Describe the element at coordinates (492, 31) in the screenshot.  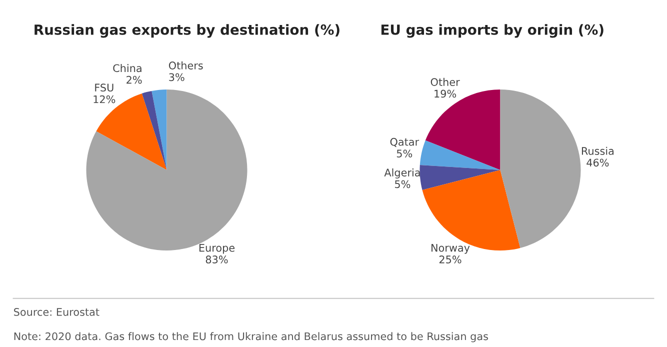
I see `chart-title: EU gas imports by origin (%)` at that location.